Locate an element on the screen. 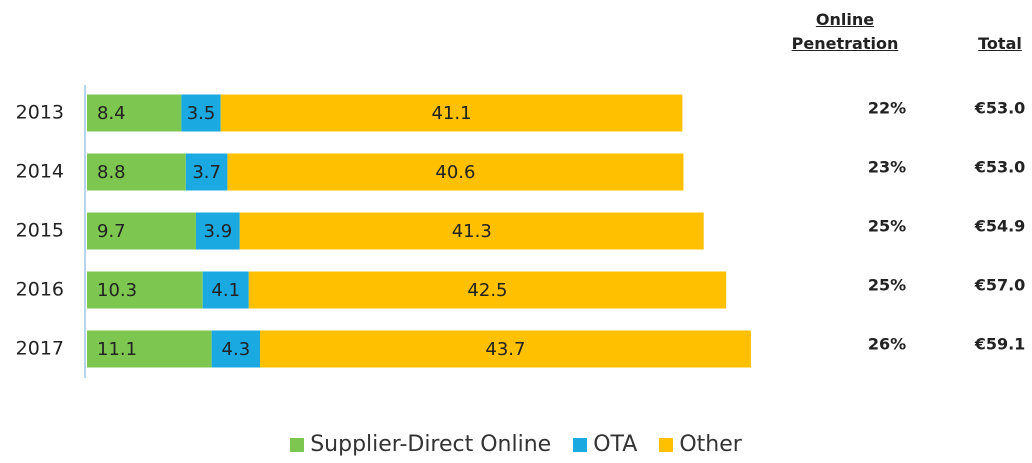 This screenshot has height=463, width=1032. data-label: 42.5 is located at coordinates (487, 290).